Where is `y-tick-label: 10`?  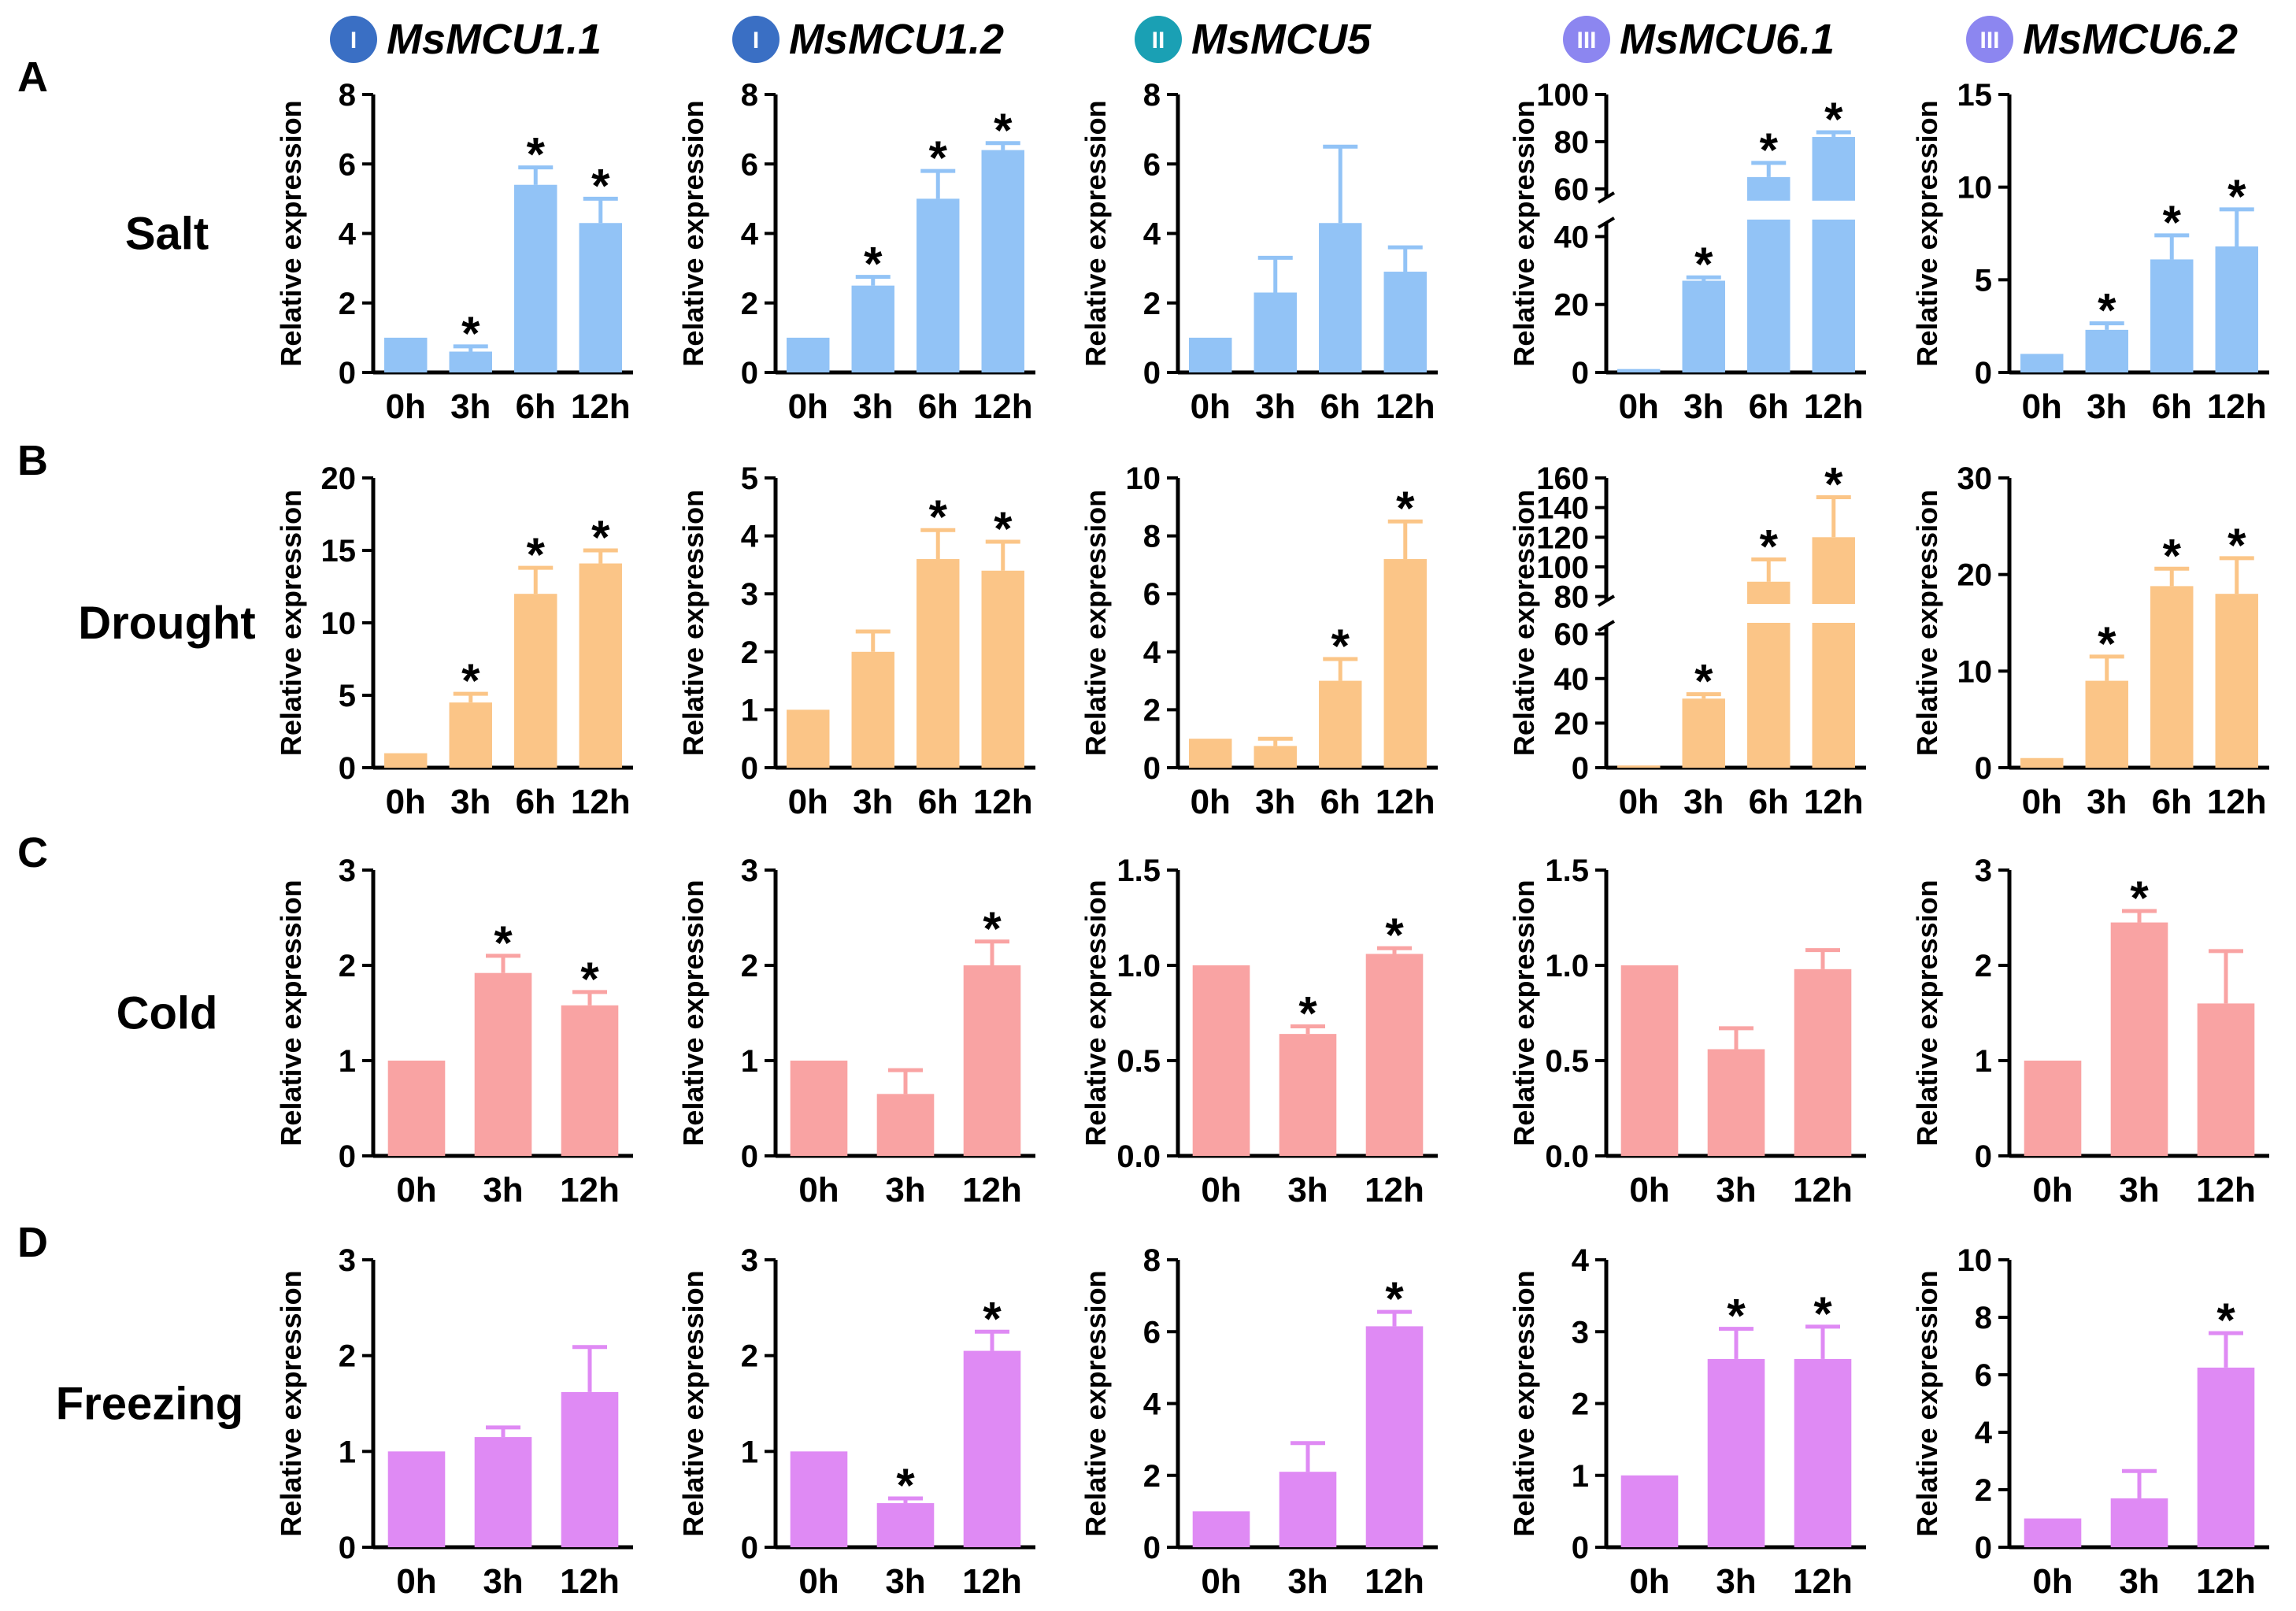 y-tick-label: 10 is located at coordinates (339, 624).